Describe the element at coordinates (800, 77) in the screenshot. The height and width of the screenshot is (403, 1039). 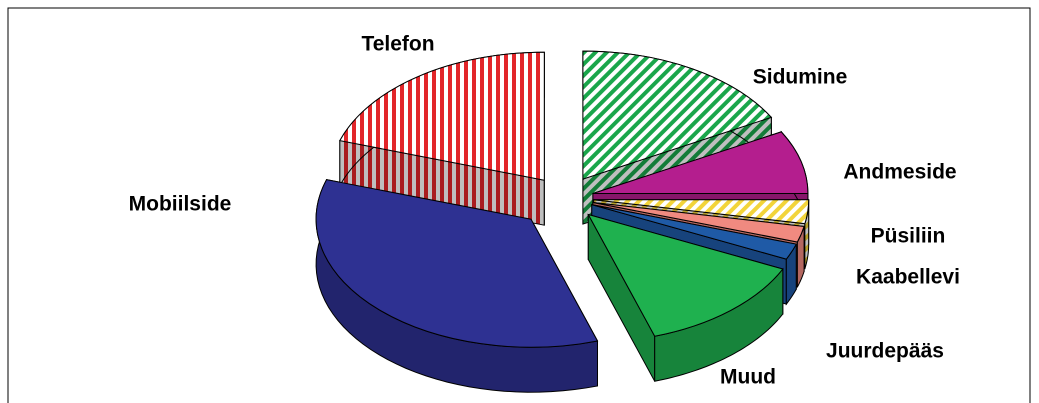
I see `slice-label: Sidumine` at that location.